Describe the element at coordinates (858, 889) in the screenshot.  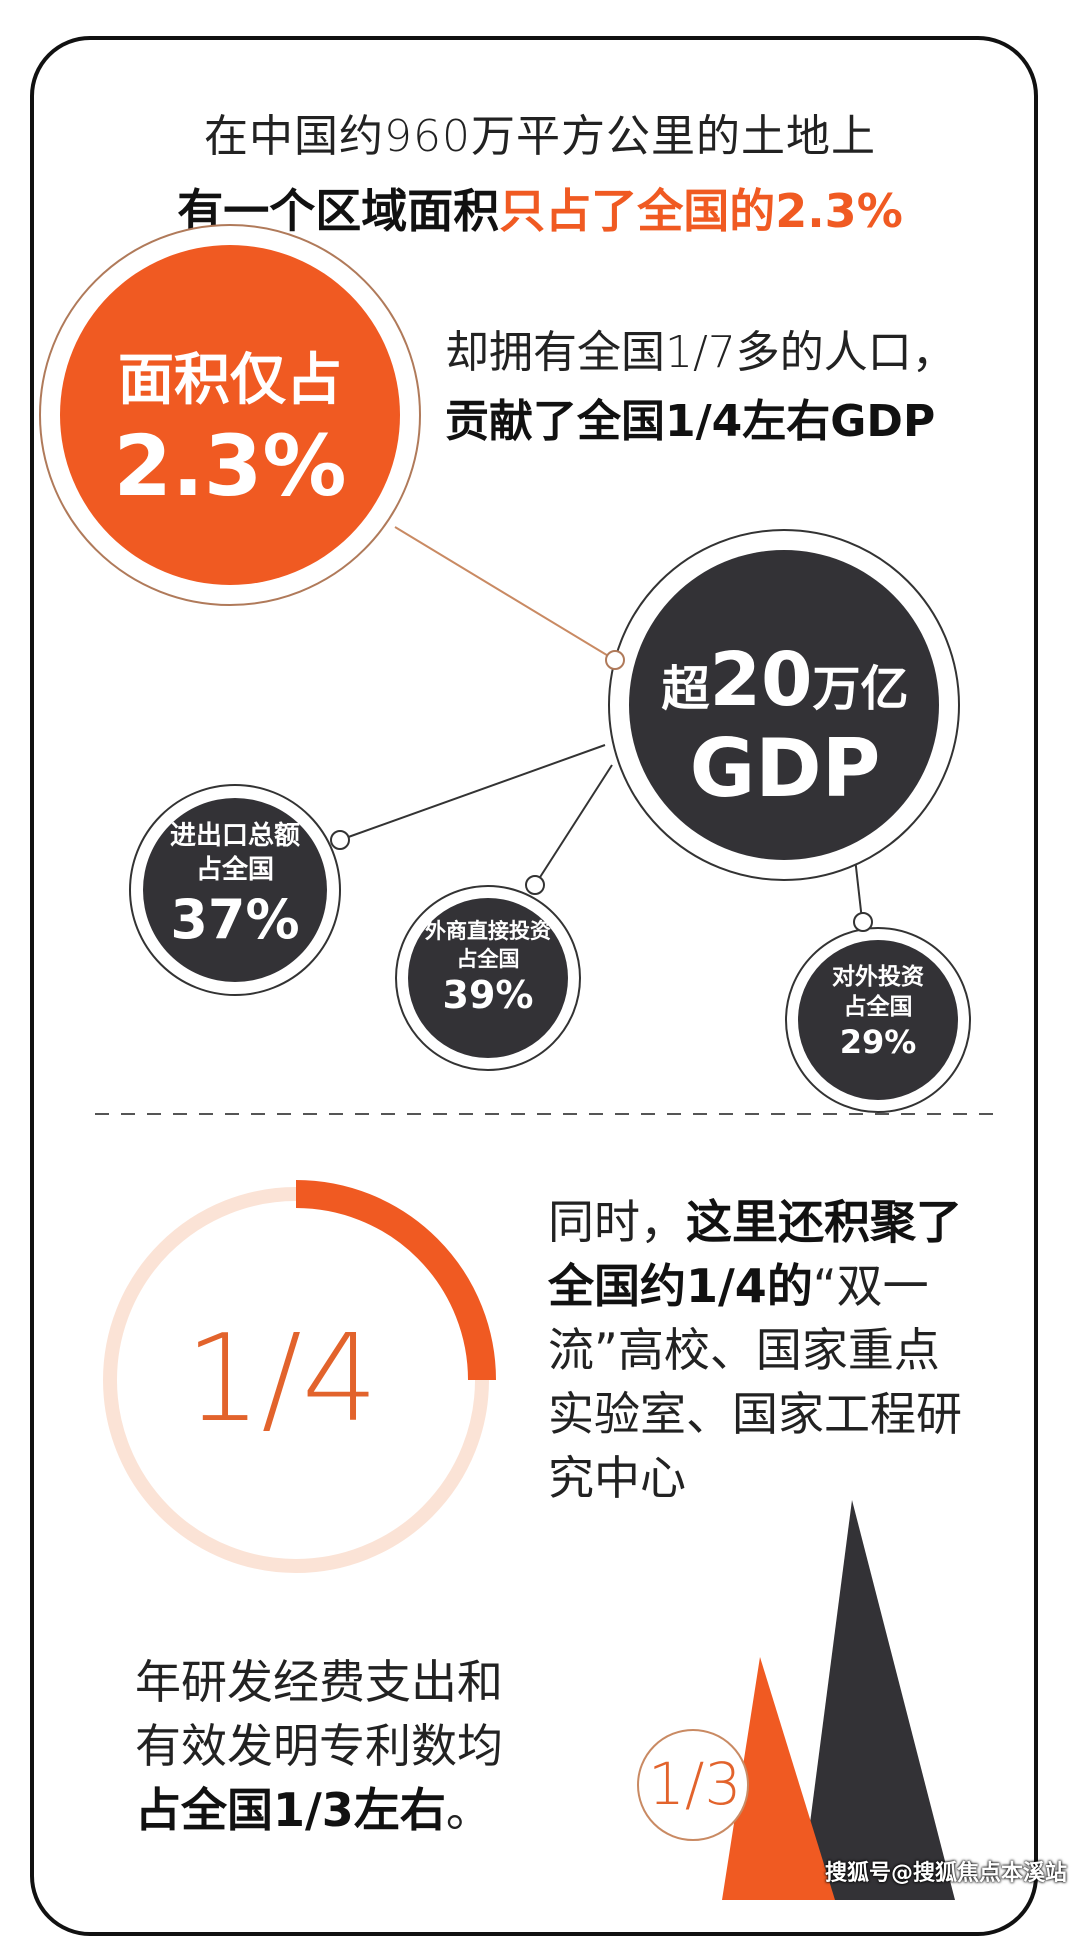
I see `connector-gdp-odi` at that location.